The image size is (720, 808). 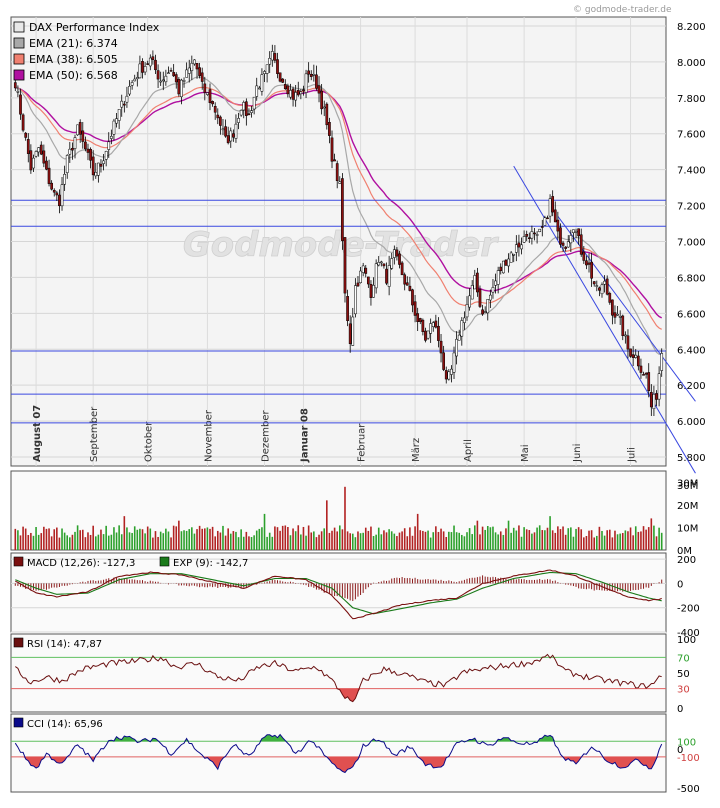 I want to click on month-label: Februar, so click(x=362, y=442).